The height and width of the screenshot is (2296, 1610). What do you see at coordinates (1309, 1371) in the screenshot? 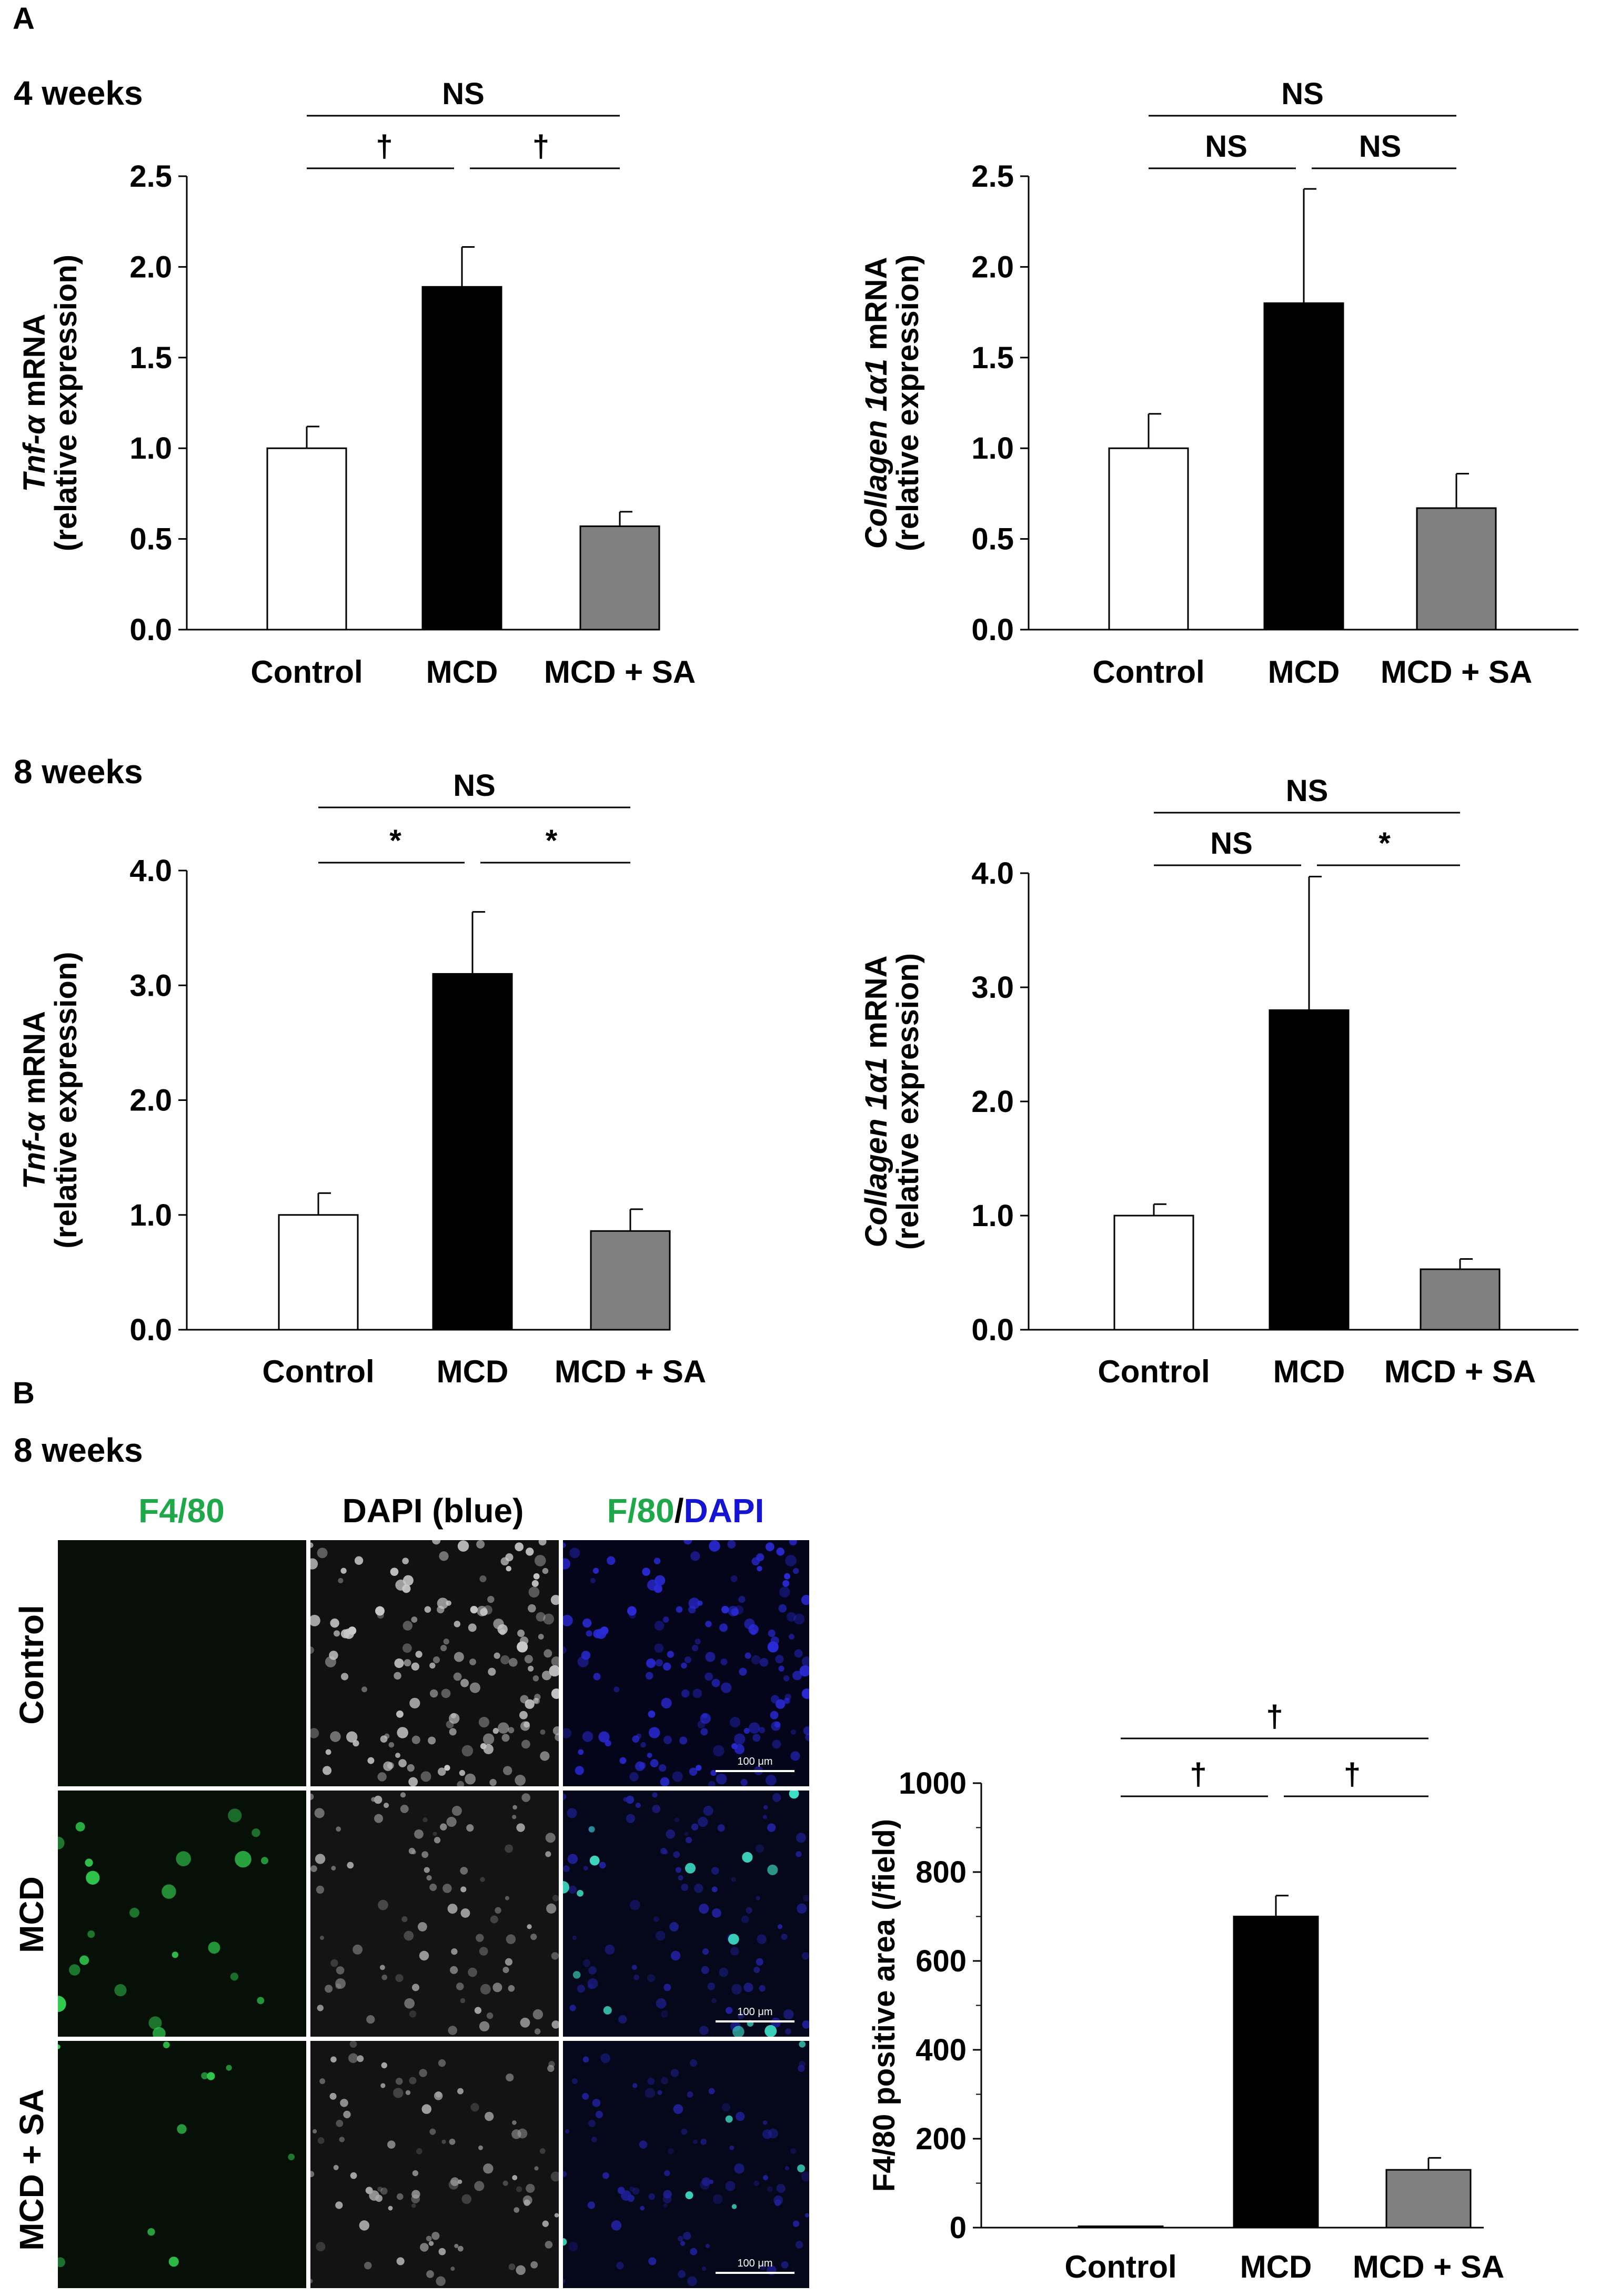
I see `category-label: MCD` at bounding box center [1309, 1371].